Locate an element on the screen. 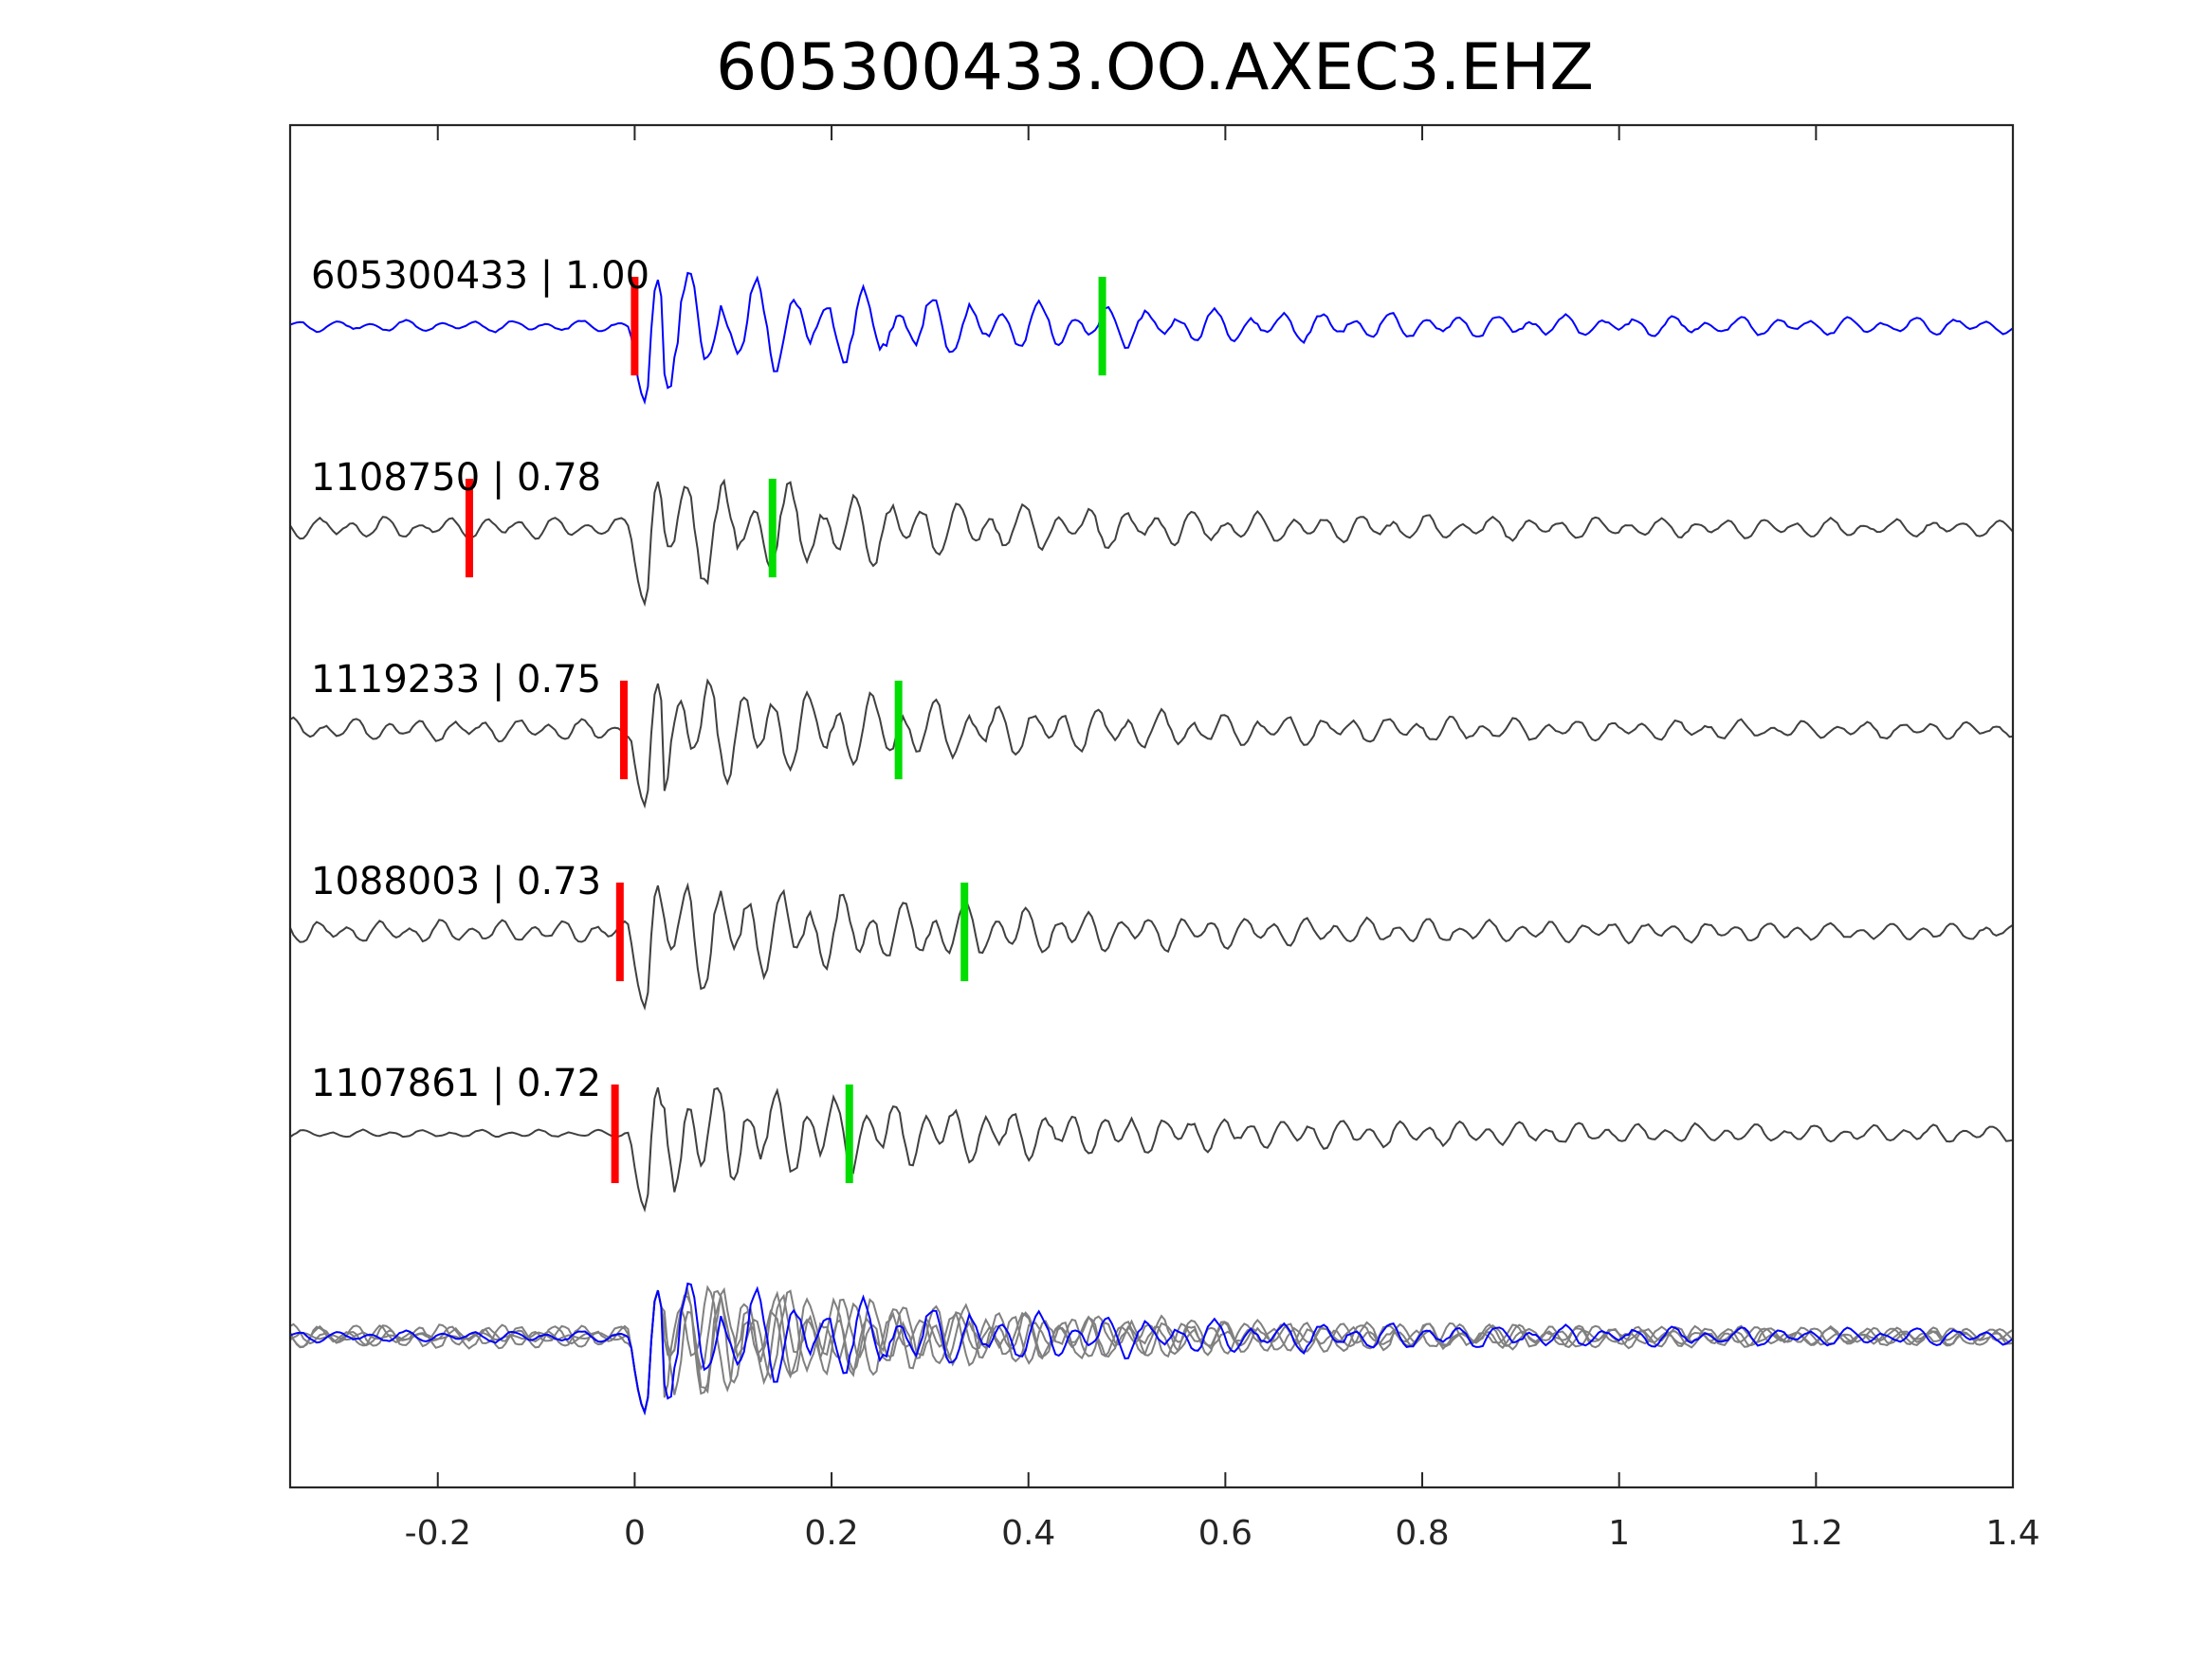  x-tick-label: 1.2 is located at coordinates (1816, 1533).